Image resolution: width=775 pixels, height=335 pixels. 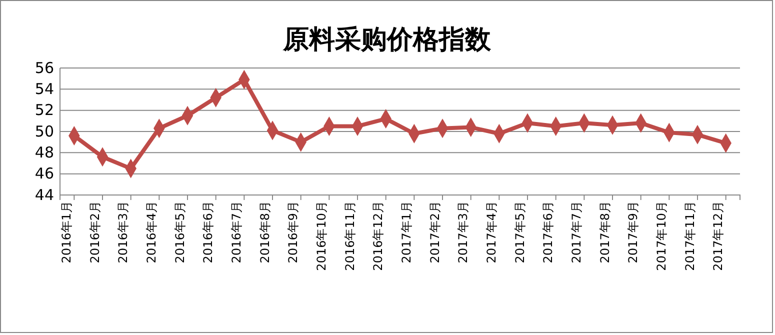 I want to click on x-tick-label: 2016年1月, so click(x=67, y=232).